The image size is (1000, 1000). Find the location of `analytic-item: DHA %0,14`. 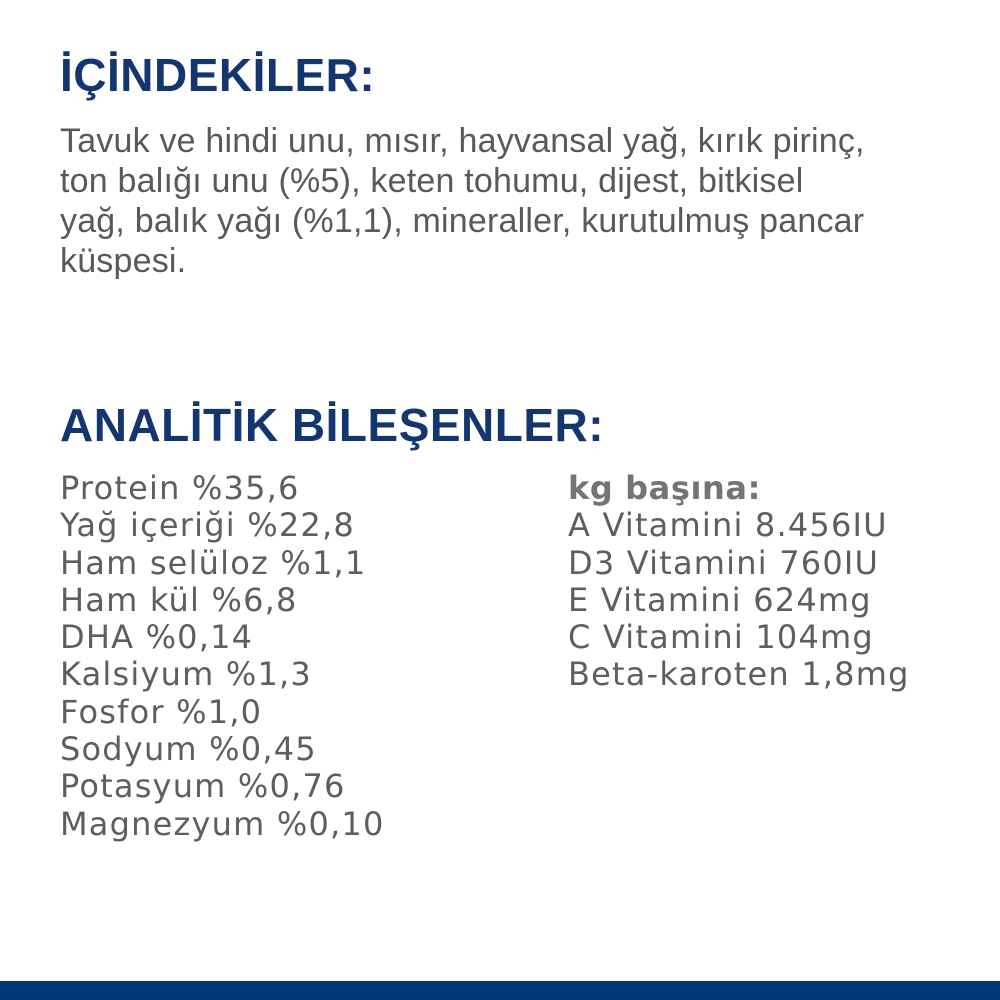

analytic-item: DHA %0,14 is located at coordinates (157, 637).